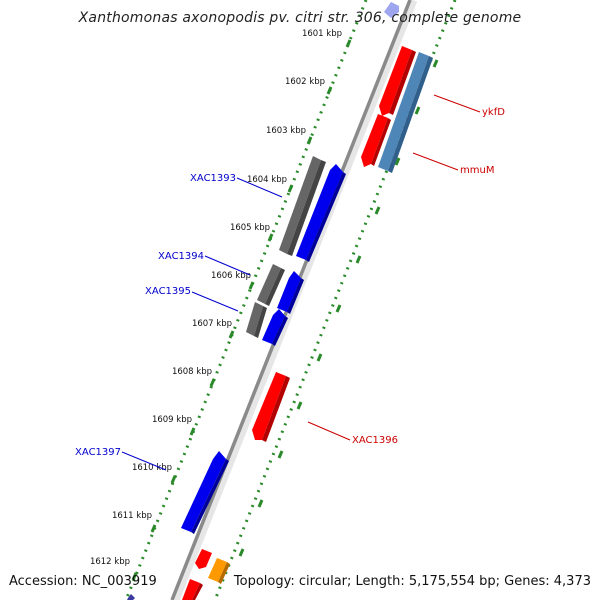  Describe the element at coordinates (98, 452) in the screenshot. I see `gene-label-XAC1397: XAC1397` at that location.